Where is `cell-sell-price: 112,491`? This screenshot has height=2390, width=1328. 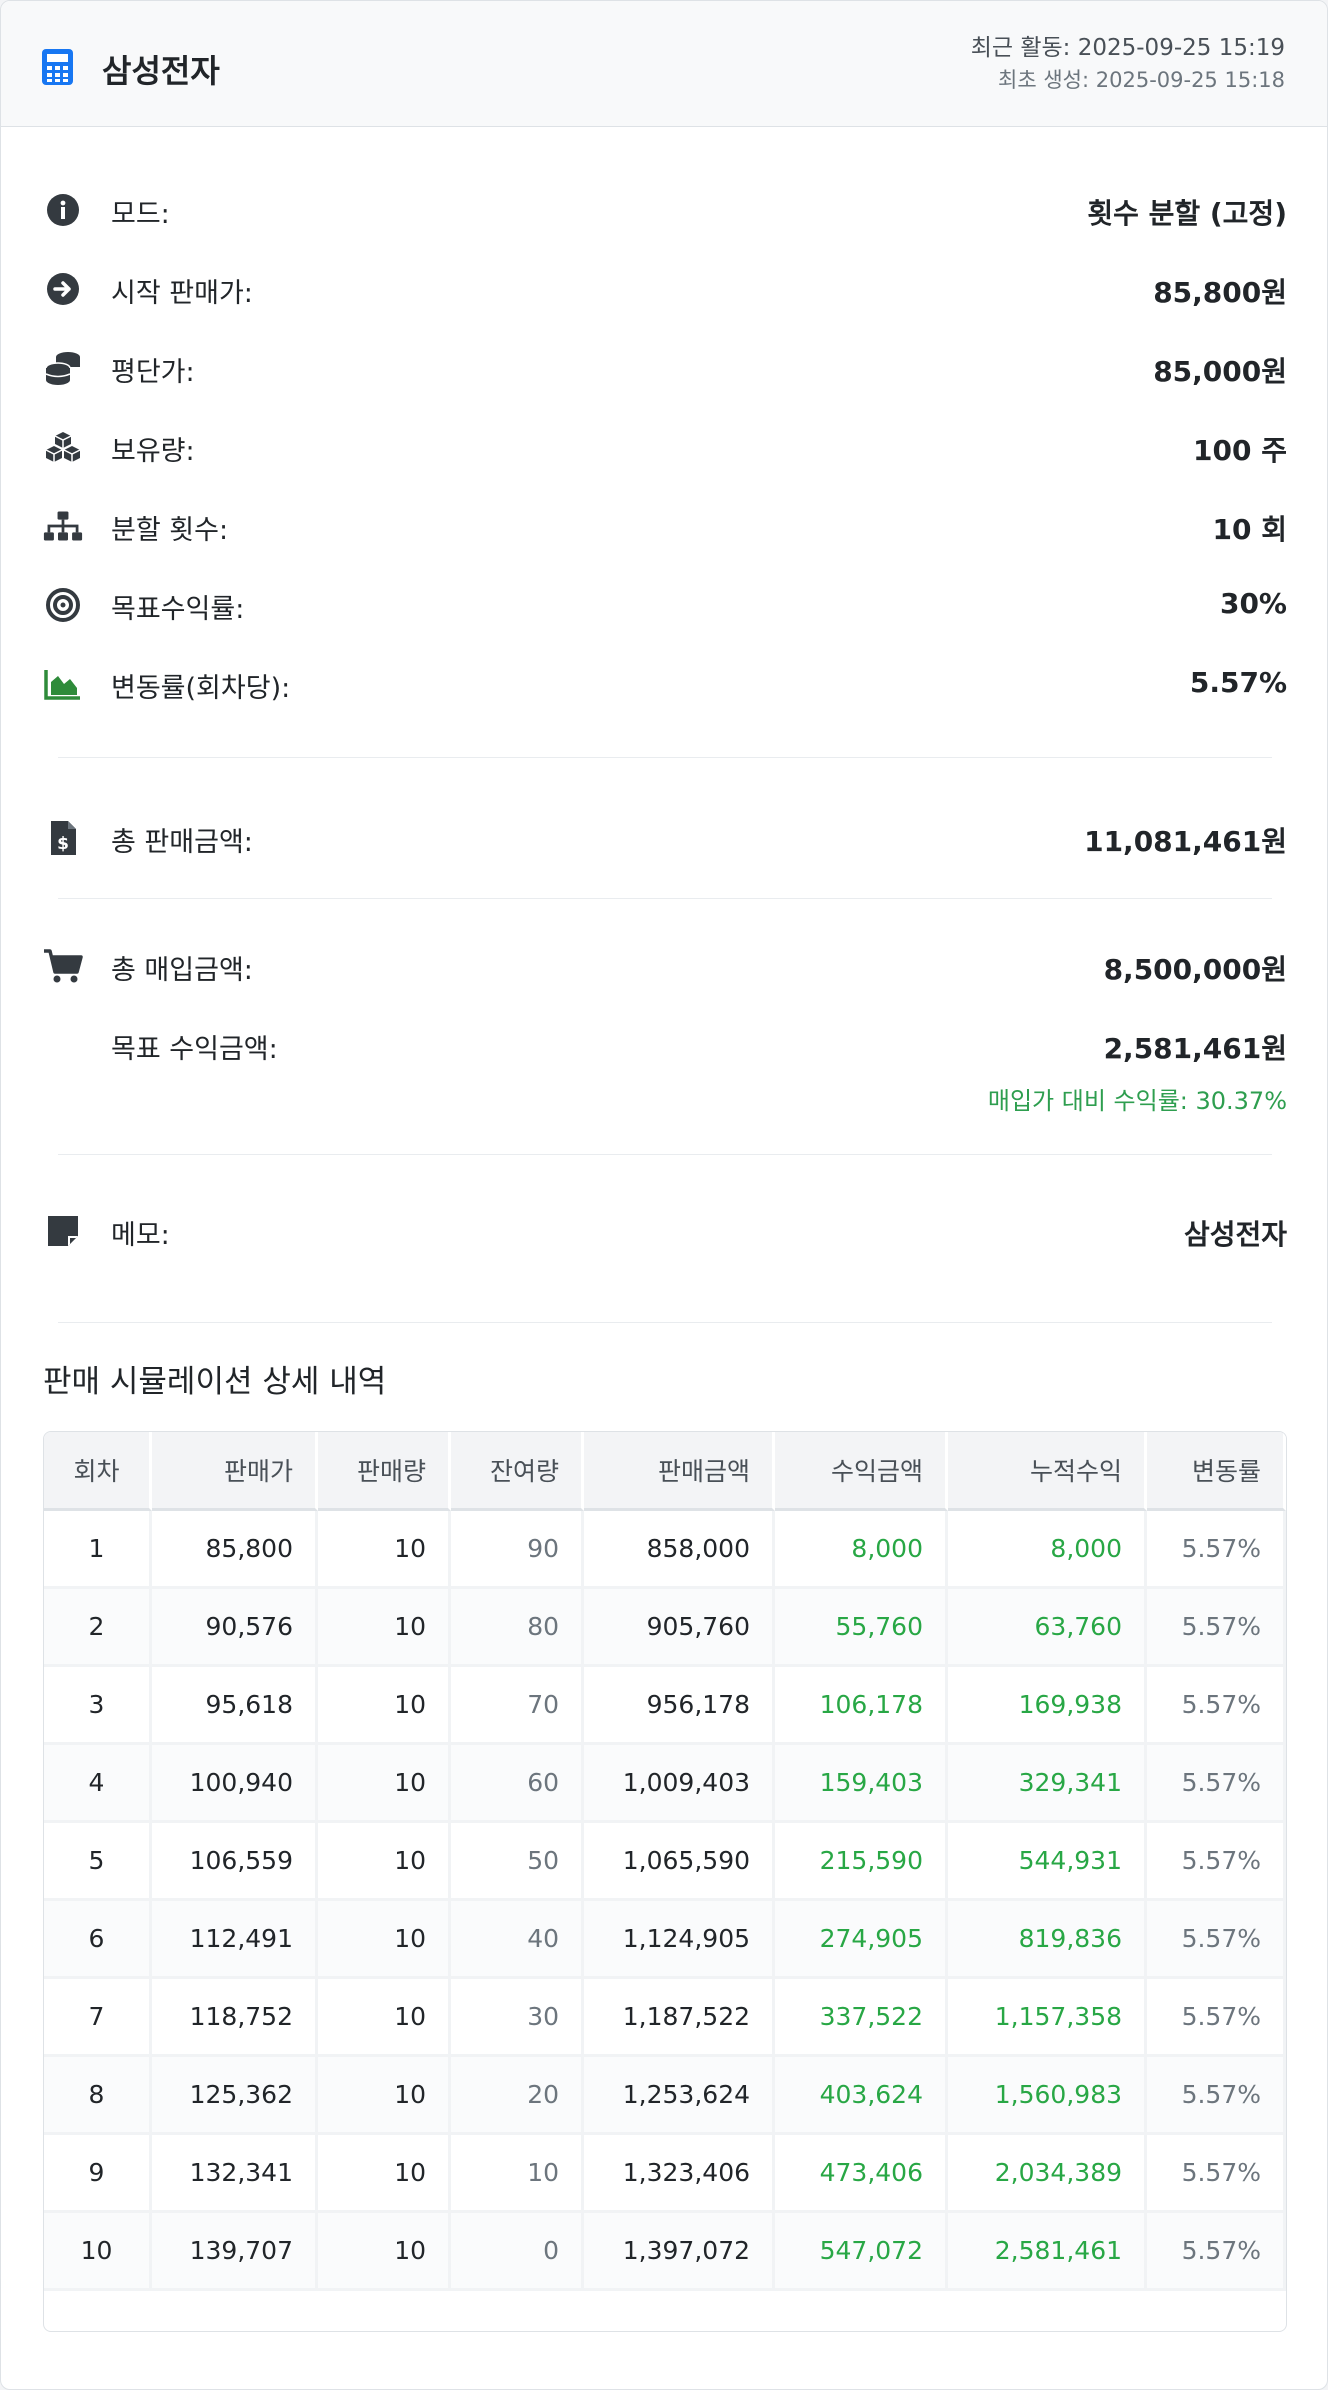
cell-sell-price: 112,491 is located at coordinates (235, 1940).